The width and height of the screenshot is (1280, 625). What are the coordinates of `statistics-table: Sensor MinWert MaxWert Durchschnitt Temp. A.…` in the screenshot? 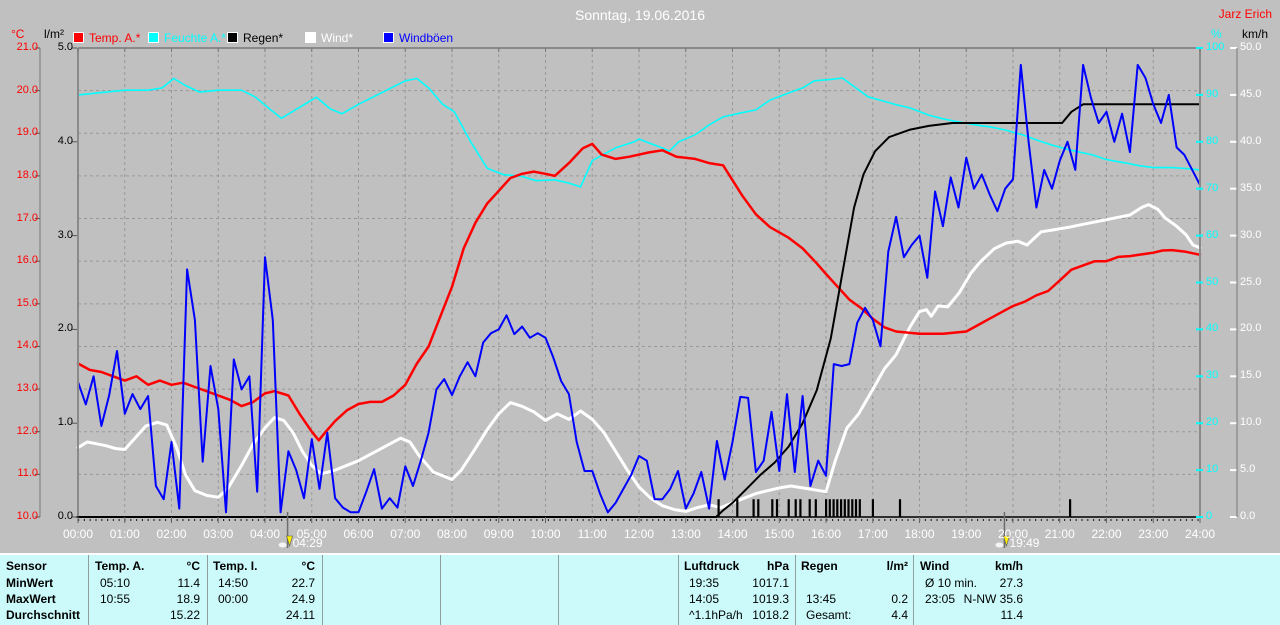 It's located at (640, 589).